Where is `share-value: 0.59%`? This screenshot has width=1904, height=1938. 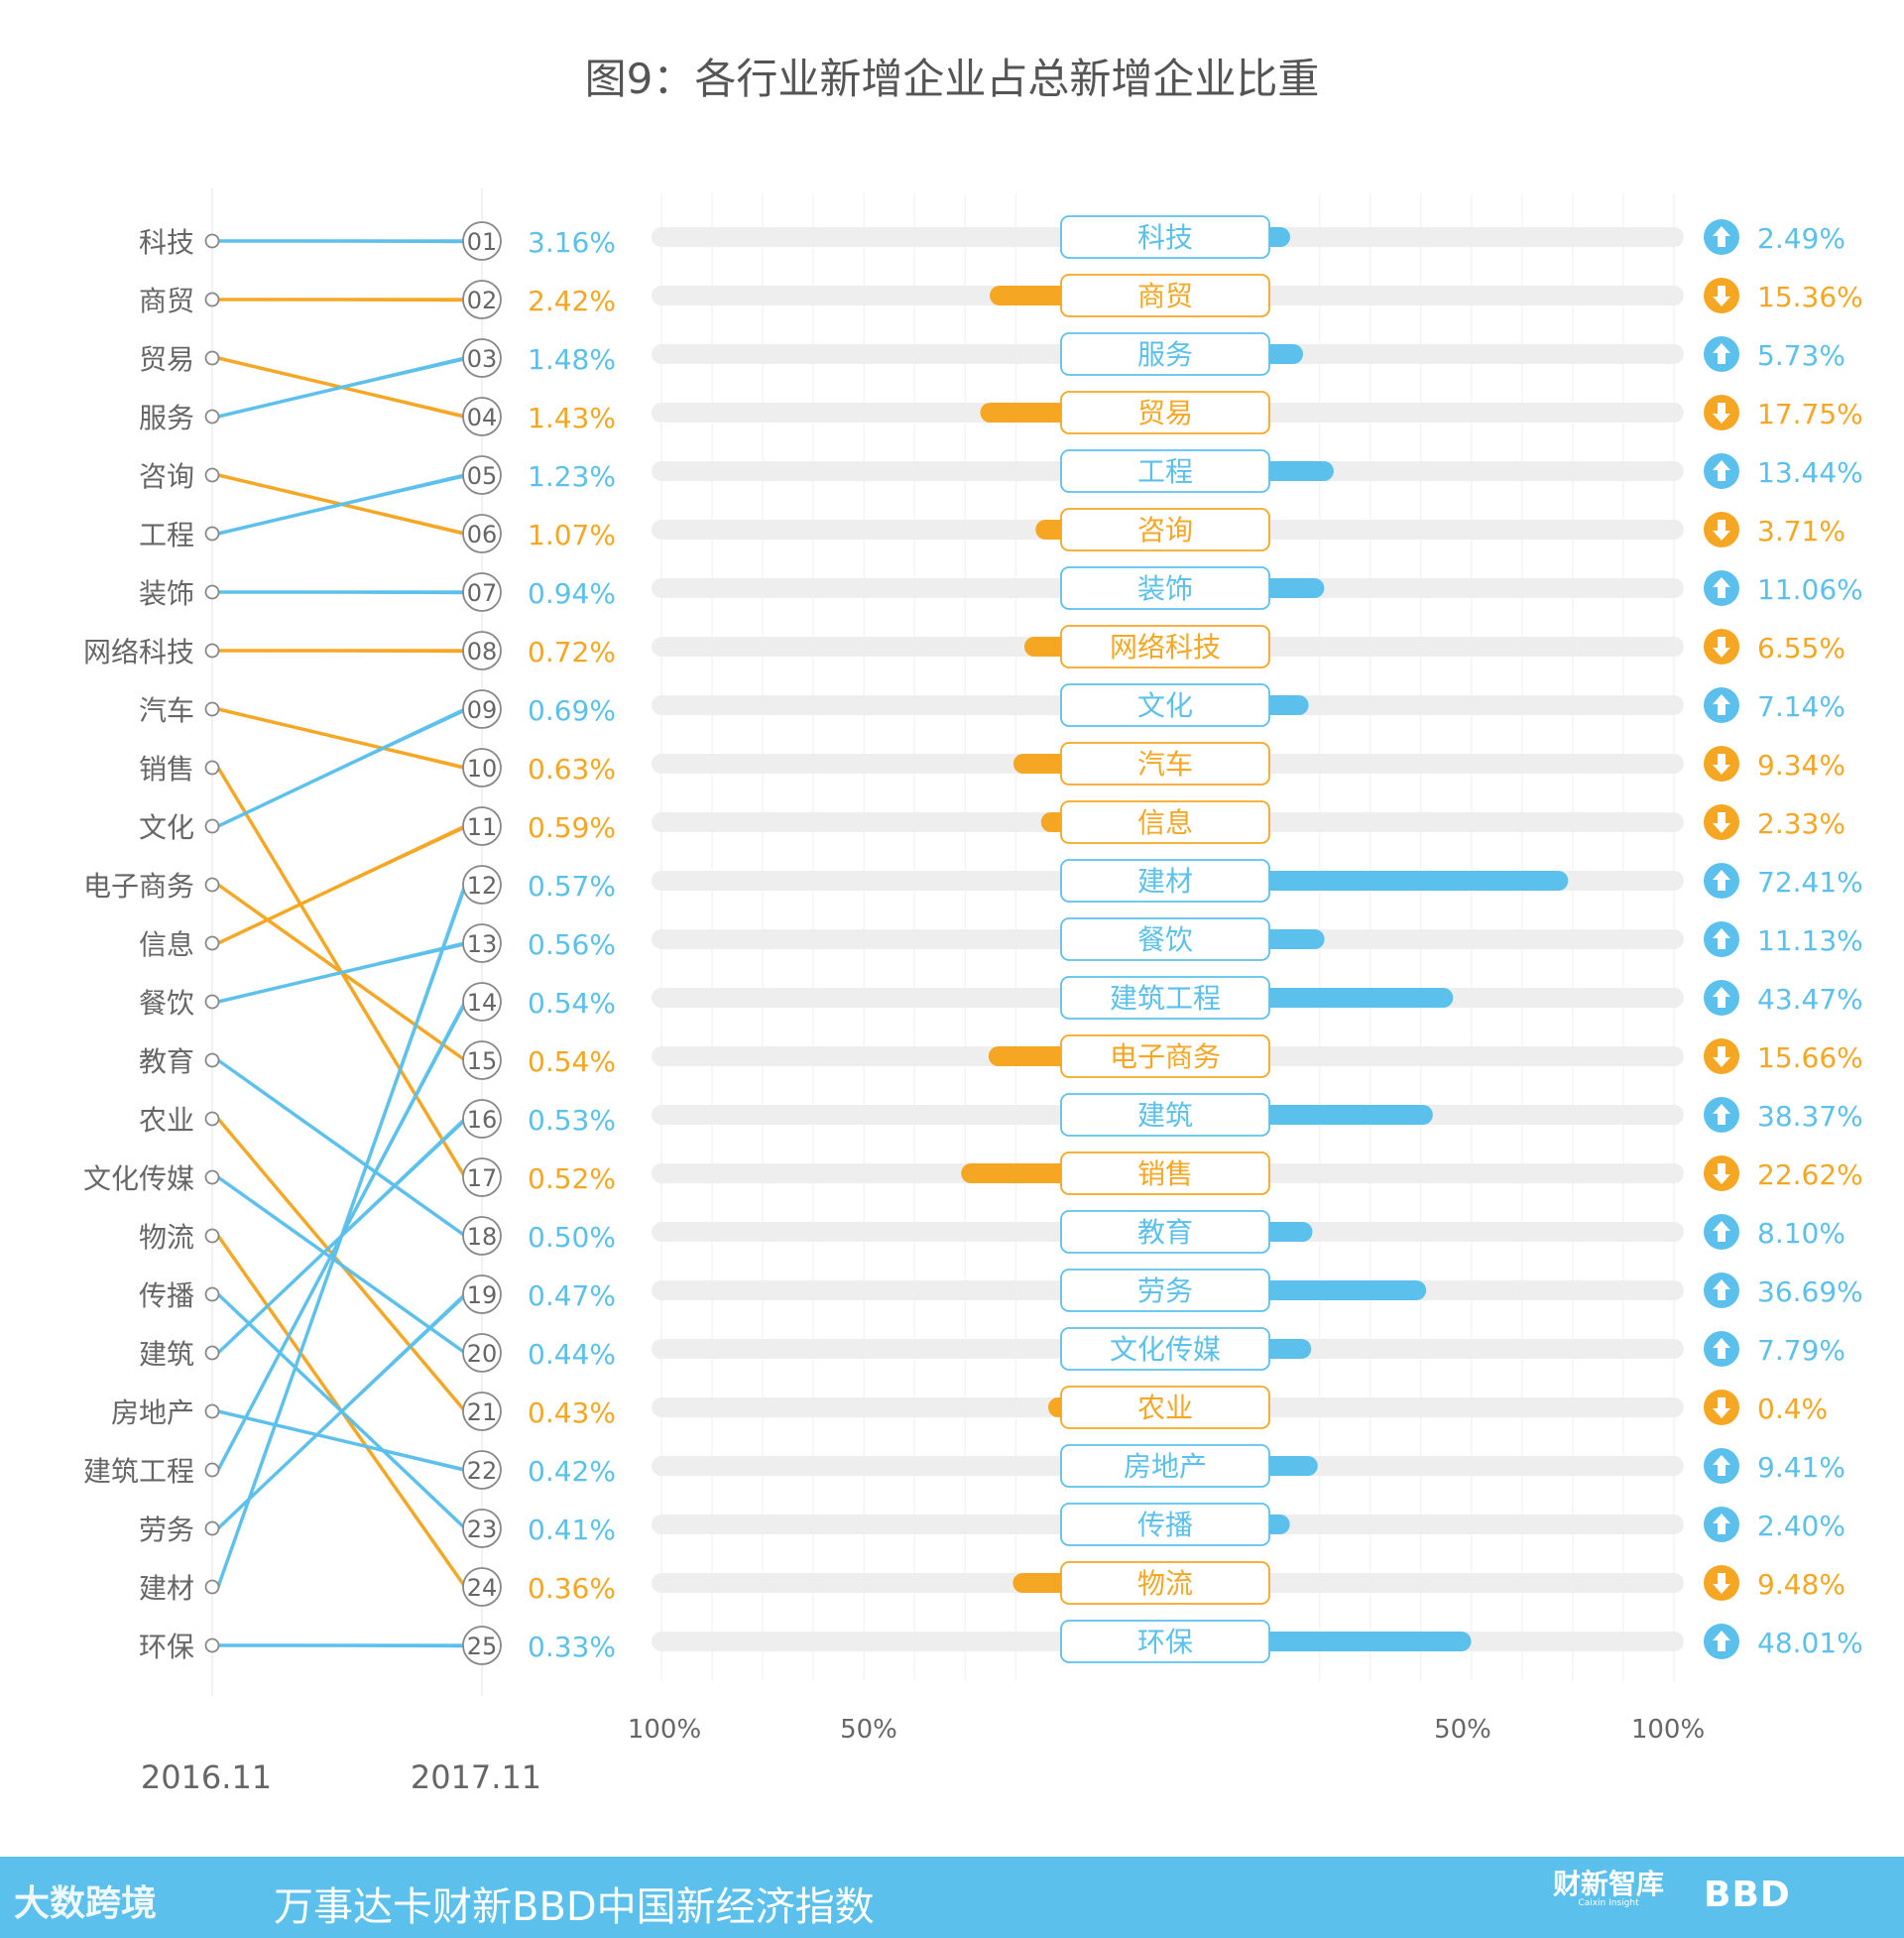
share-value: 0.59% is located at coordinates (572, 827).